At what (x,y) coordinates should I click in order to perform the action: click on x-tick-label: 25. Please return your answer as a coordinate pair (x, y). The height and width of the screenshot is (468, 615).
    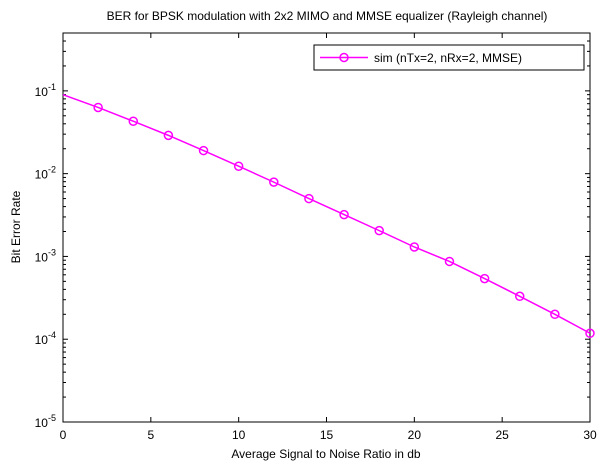
    Looking at the image, I should click on (502, 435).